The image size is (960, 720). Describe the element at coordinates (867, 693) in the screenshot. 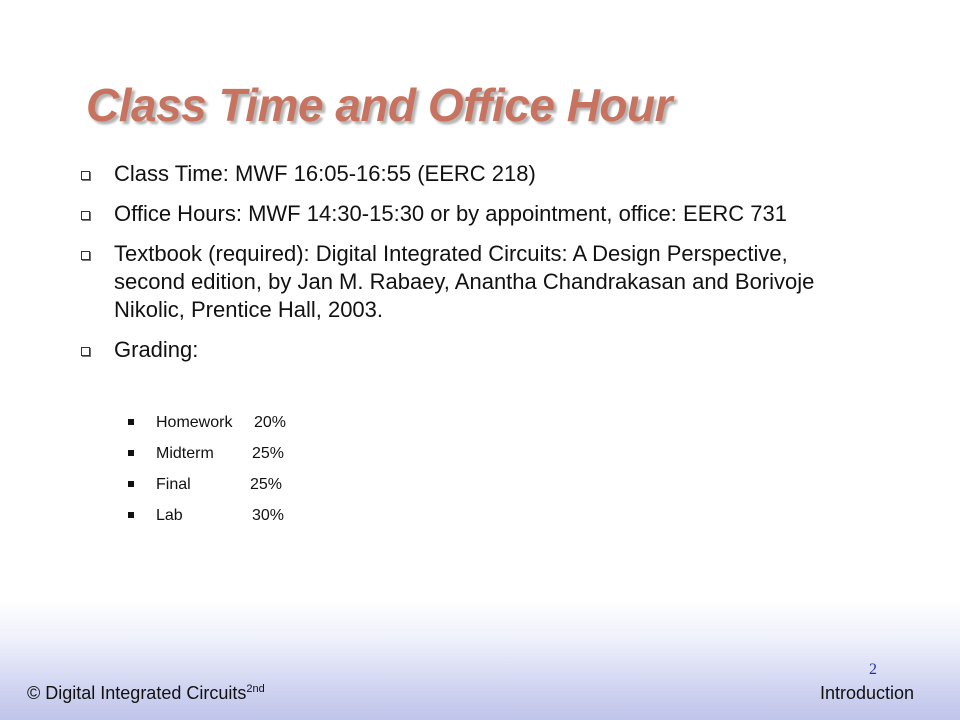

I see `footer-section-title: Introduction` at that location.